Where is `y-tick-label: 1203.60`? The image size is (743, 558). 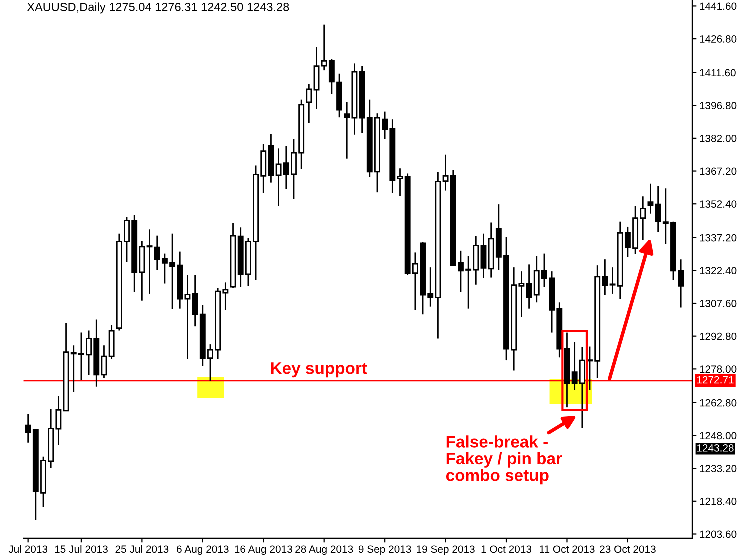 y-tick-label: 1203.60 is located at coordinates (718, 534).